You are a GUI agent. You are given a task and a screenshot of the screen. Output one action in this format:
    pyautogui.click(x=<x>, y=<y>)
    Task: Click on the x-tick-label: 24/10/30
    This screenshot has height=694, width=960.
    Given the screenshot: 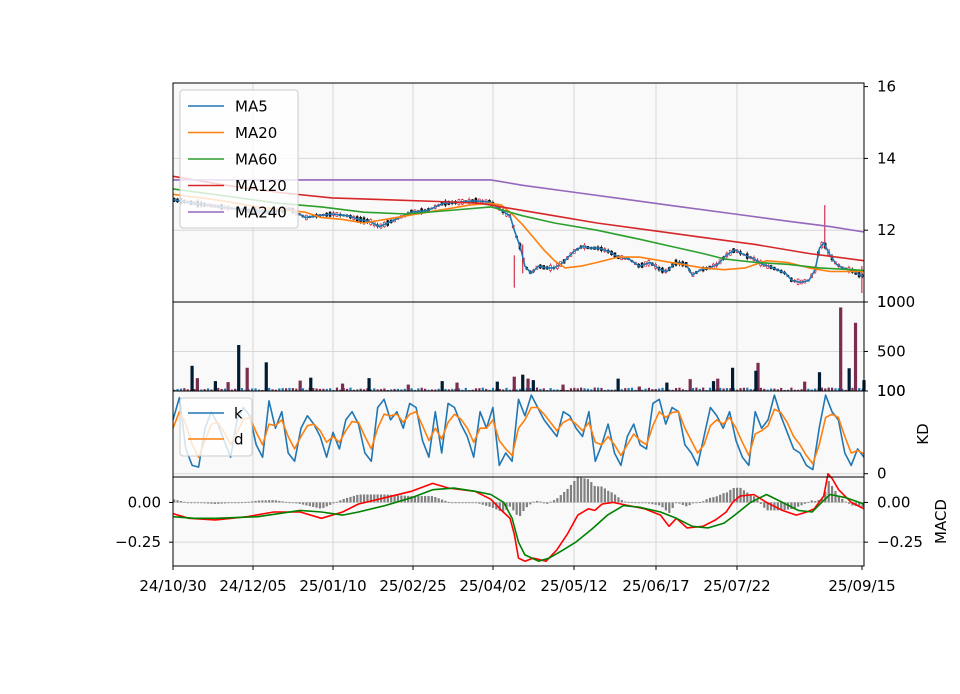 What is the action you would take?
    pyautogui.click(x=172, y=586)
    